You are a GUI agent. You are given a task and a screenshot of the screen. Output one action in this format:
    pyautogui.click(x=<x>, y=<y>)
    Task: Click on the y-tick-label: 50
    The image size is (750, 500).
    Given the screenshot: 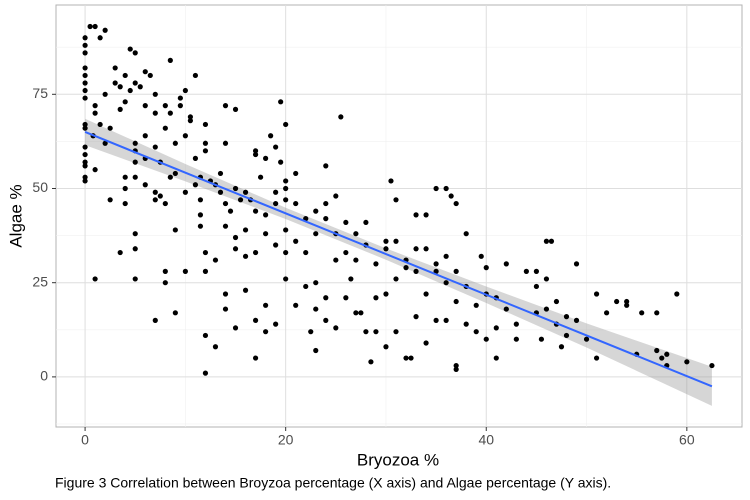 What is the action you would take?
    pyautogui.click(x=40, y=187)
    